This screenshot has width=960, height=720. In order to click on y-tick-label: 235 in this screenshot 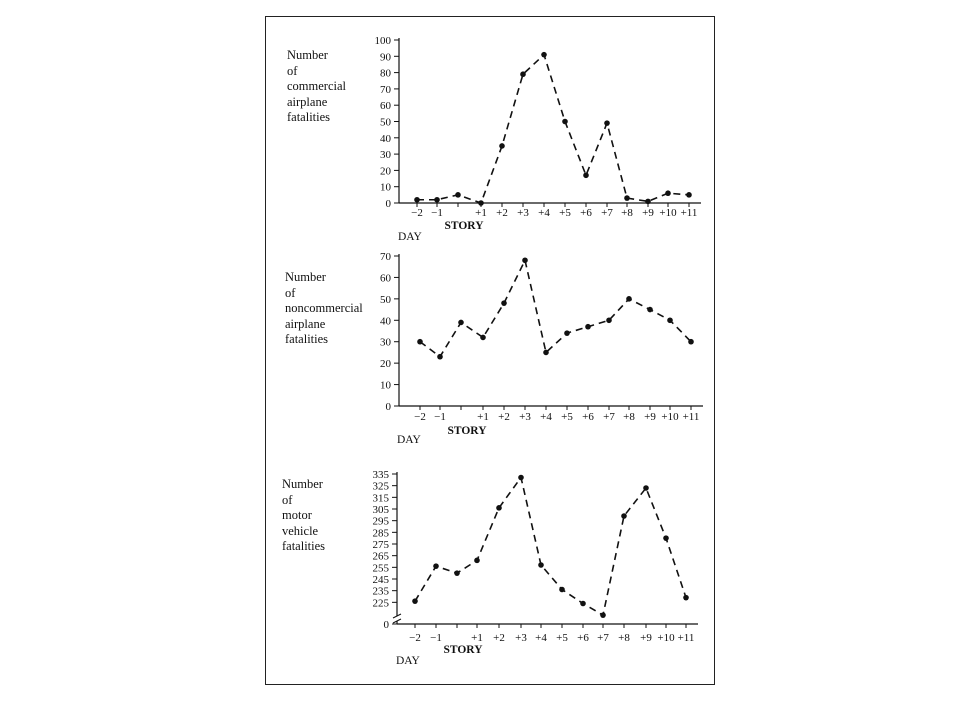, I will do `click(381, 592)`.